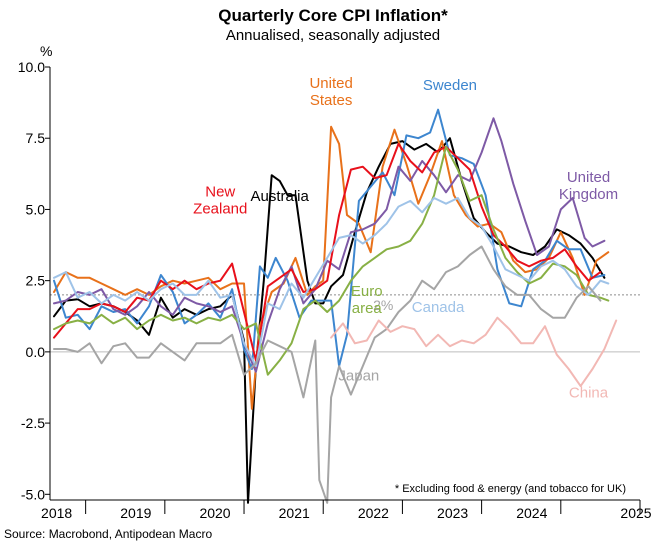  What do you see at coordinates (46, 51) in the screenshot?
I see `y-axis-unit-label: %` at bounding box center [46, 51].